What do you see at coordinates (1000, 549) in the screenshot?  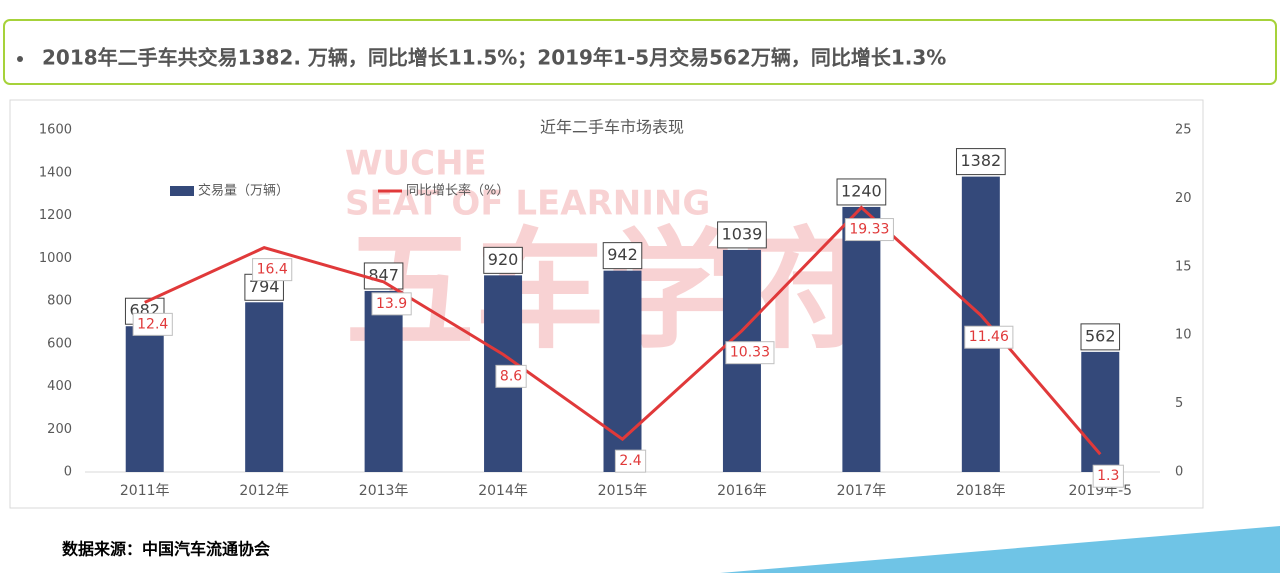 I see `decor-stripe` at bounding box center [1000, 549].